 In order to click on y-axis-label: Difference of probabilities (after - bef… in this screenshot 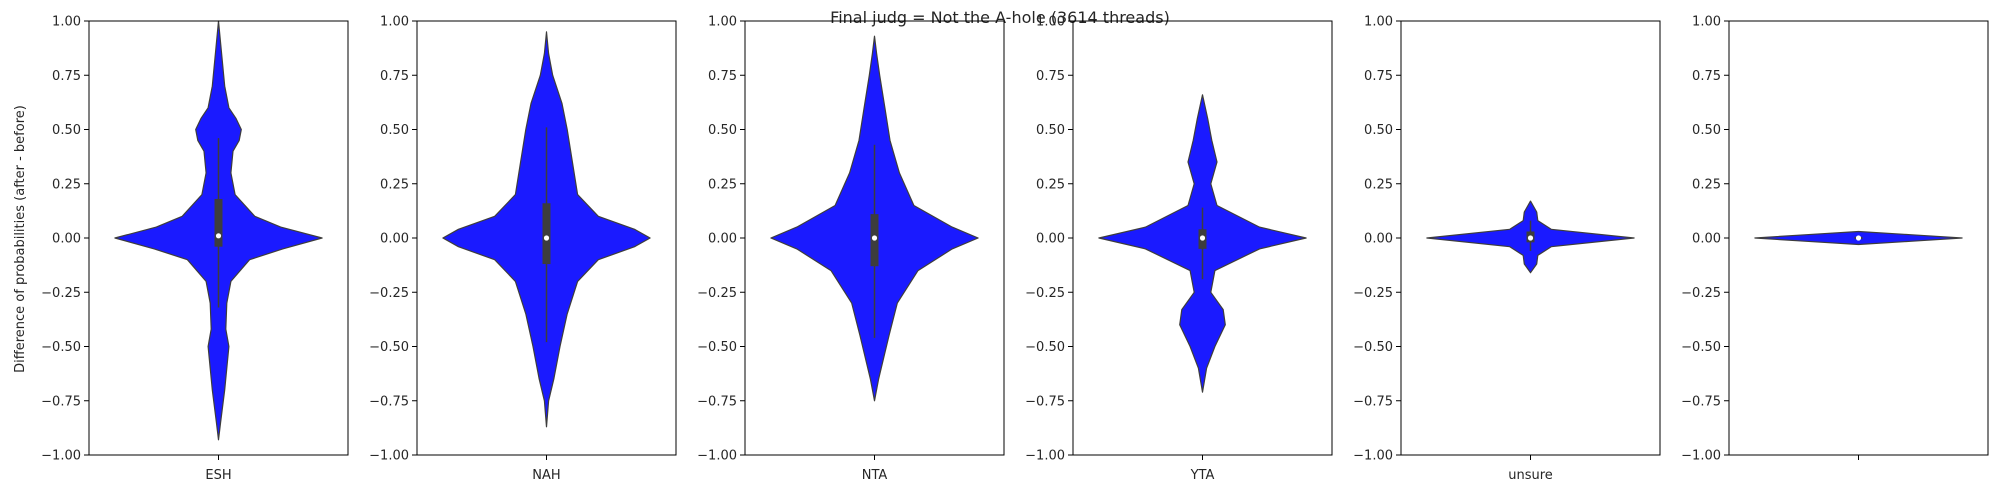, I will do `click(20, 239)`.